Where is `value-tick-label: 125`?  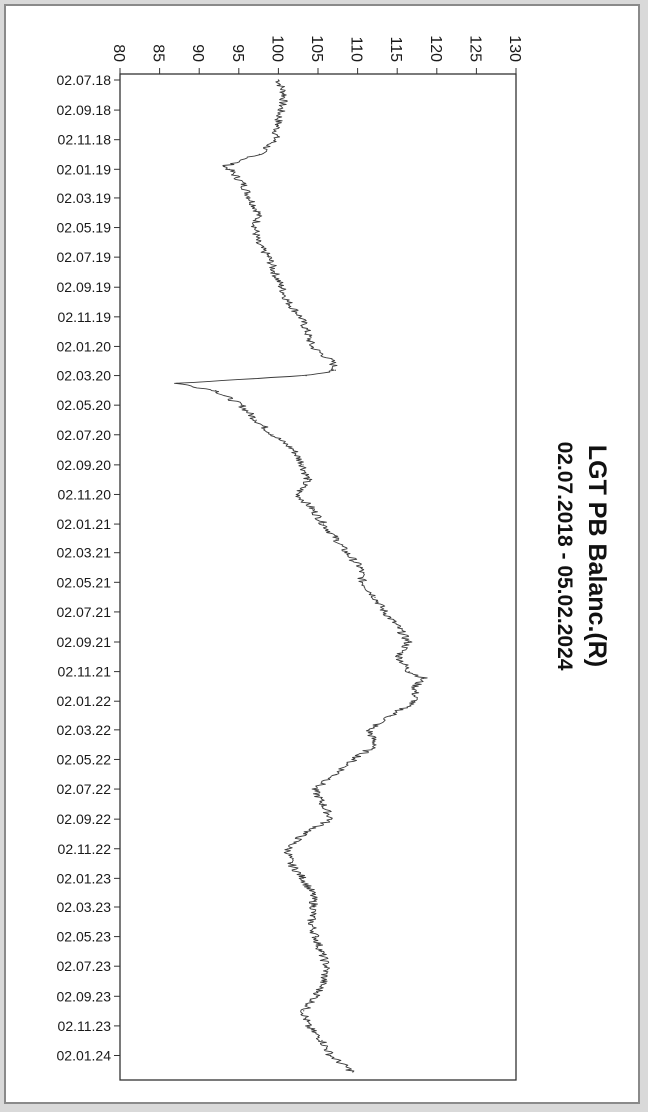
value-tick-label: 125 is located at coordinates (474, 48).